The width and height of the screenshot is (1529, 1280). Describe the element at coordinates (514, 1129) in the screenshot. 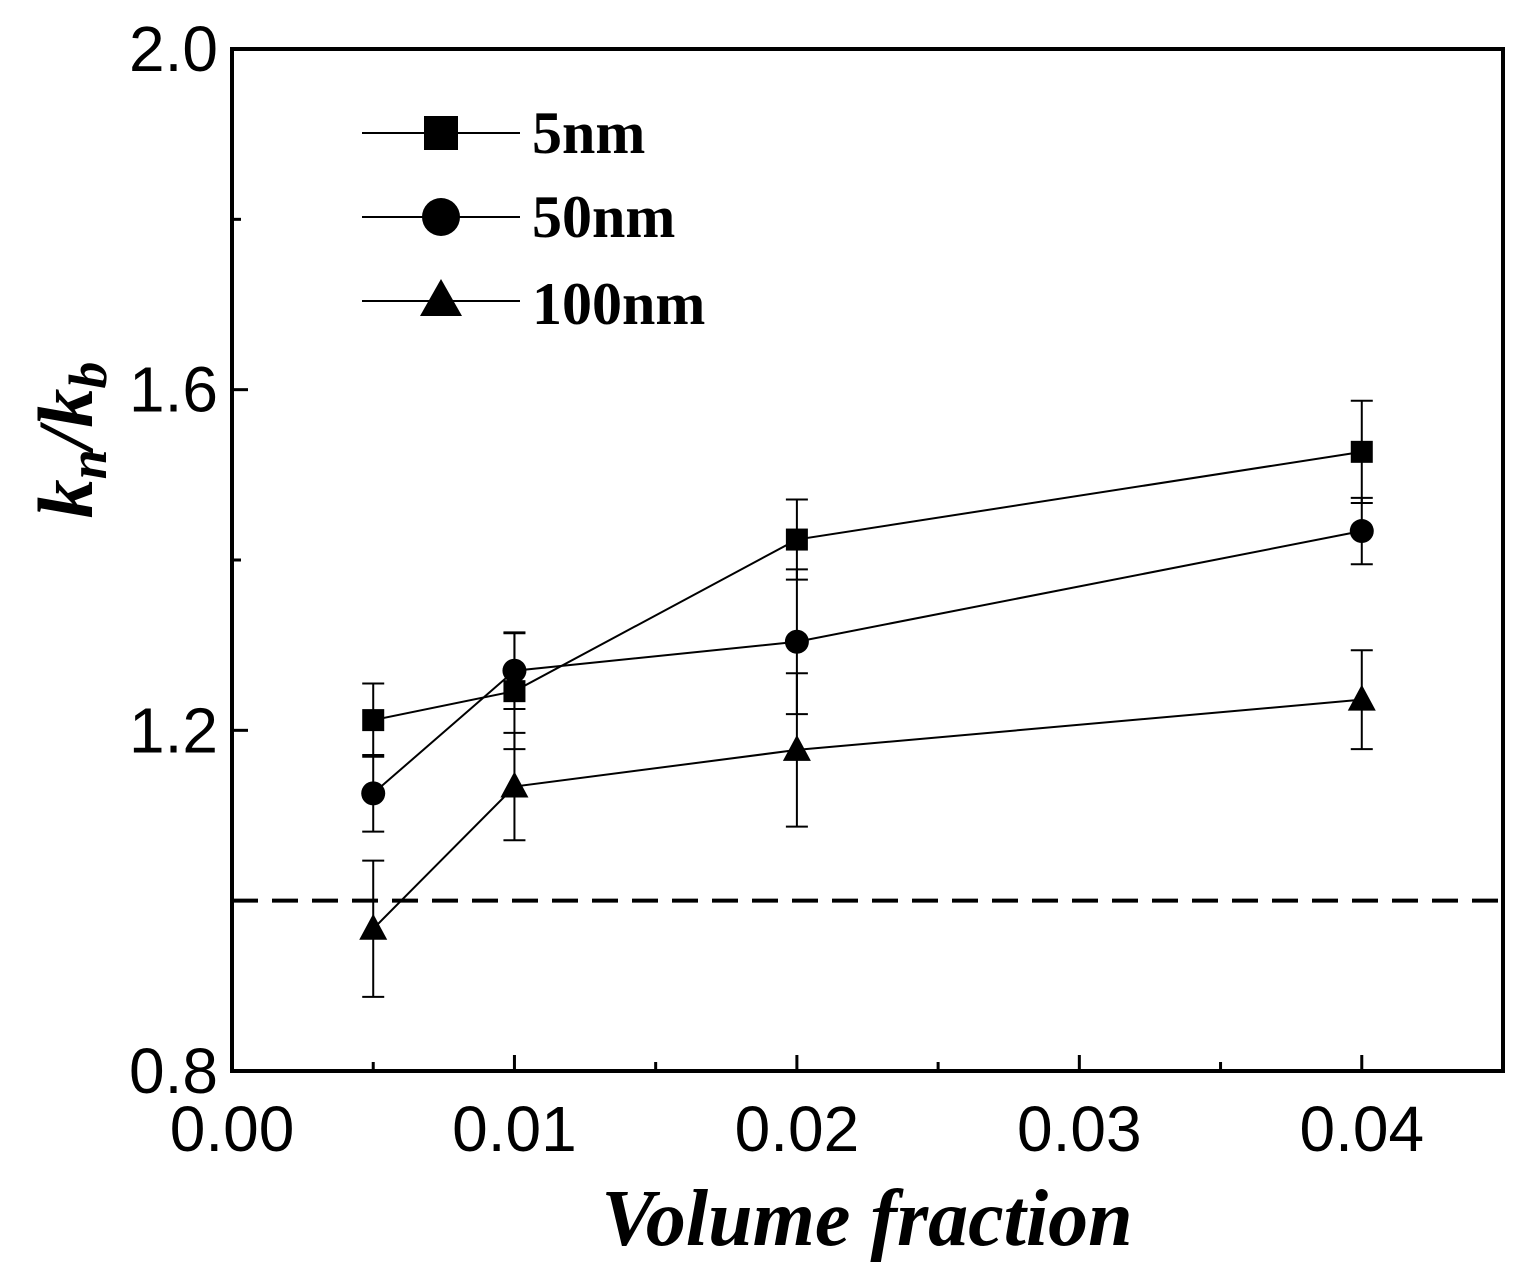

I see `x-tick-label: 0.01` at that location.